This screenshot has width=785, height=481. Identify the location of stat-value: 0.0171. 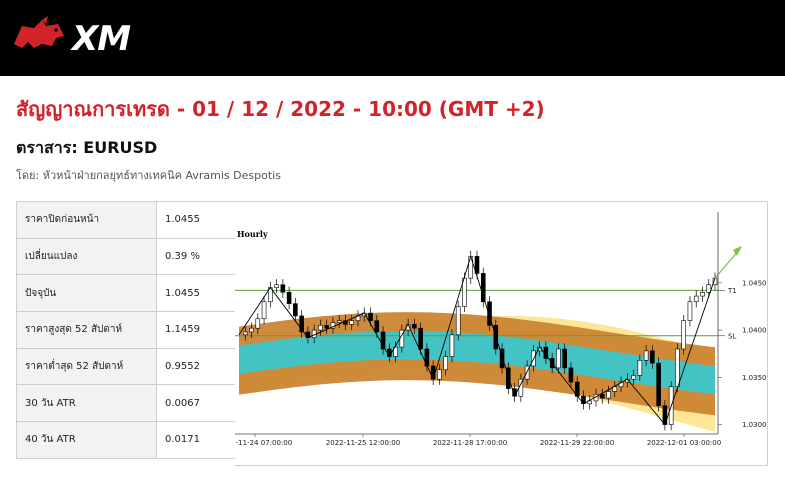
(196, 440).